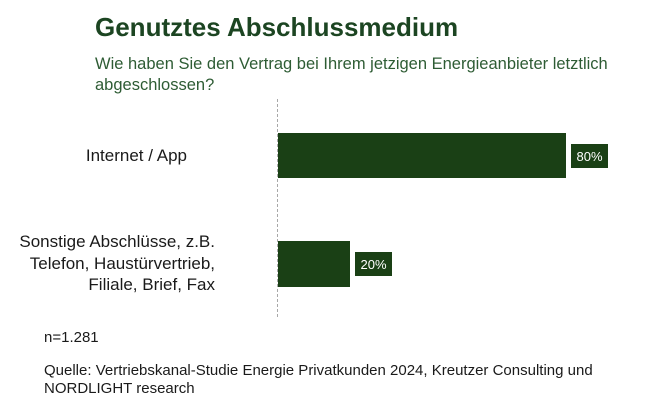  Describe the element at coordinates (422, 155) in the screenshot. I see `bar-internet-app` at that location.